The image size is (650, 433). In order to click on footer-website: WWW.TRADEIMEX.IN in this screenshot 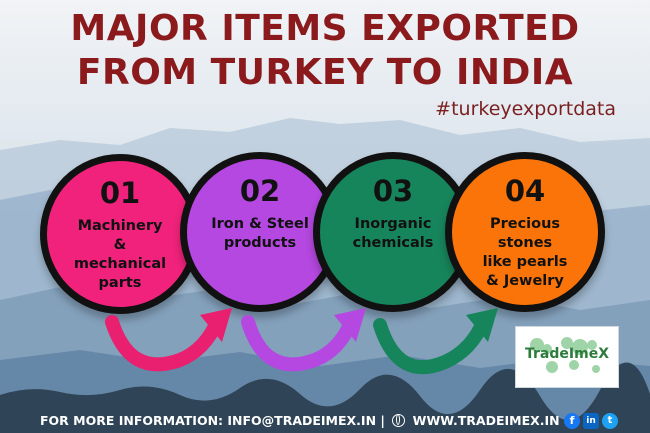, I will do `click(486, 420)`.